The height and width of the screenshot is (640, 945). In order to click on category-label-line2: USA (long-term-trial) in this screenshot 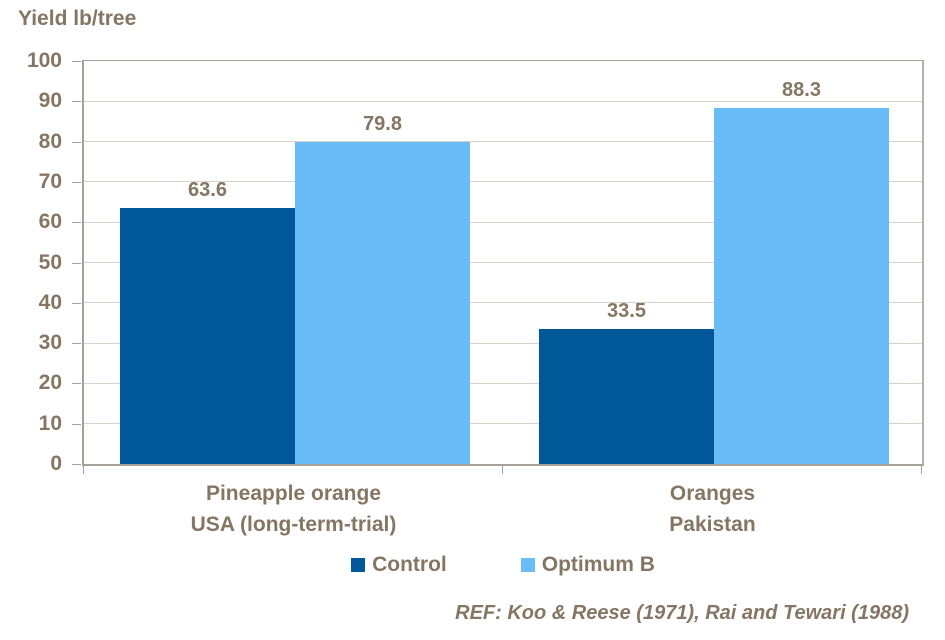, I will do `click(293, 524)`.